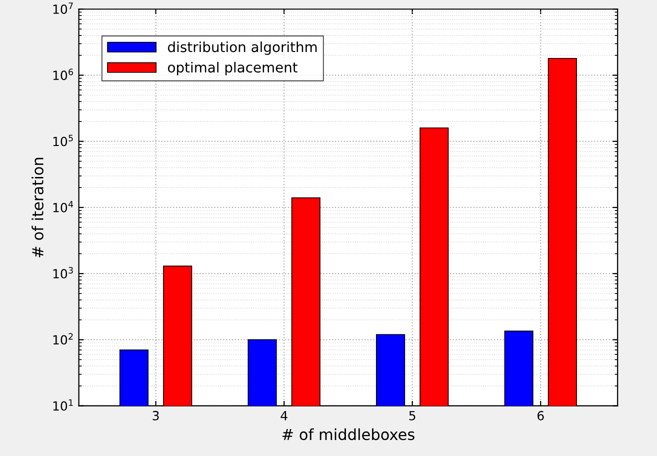 This screenshot has height=456, width=657. What do you see at coordinates (284, 415) in the screenshot?
I see `x-tick-label: 4` at bounding box center [284, 415].